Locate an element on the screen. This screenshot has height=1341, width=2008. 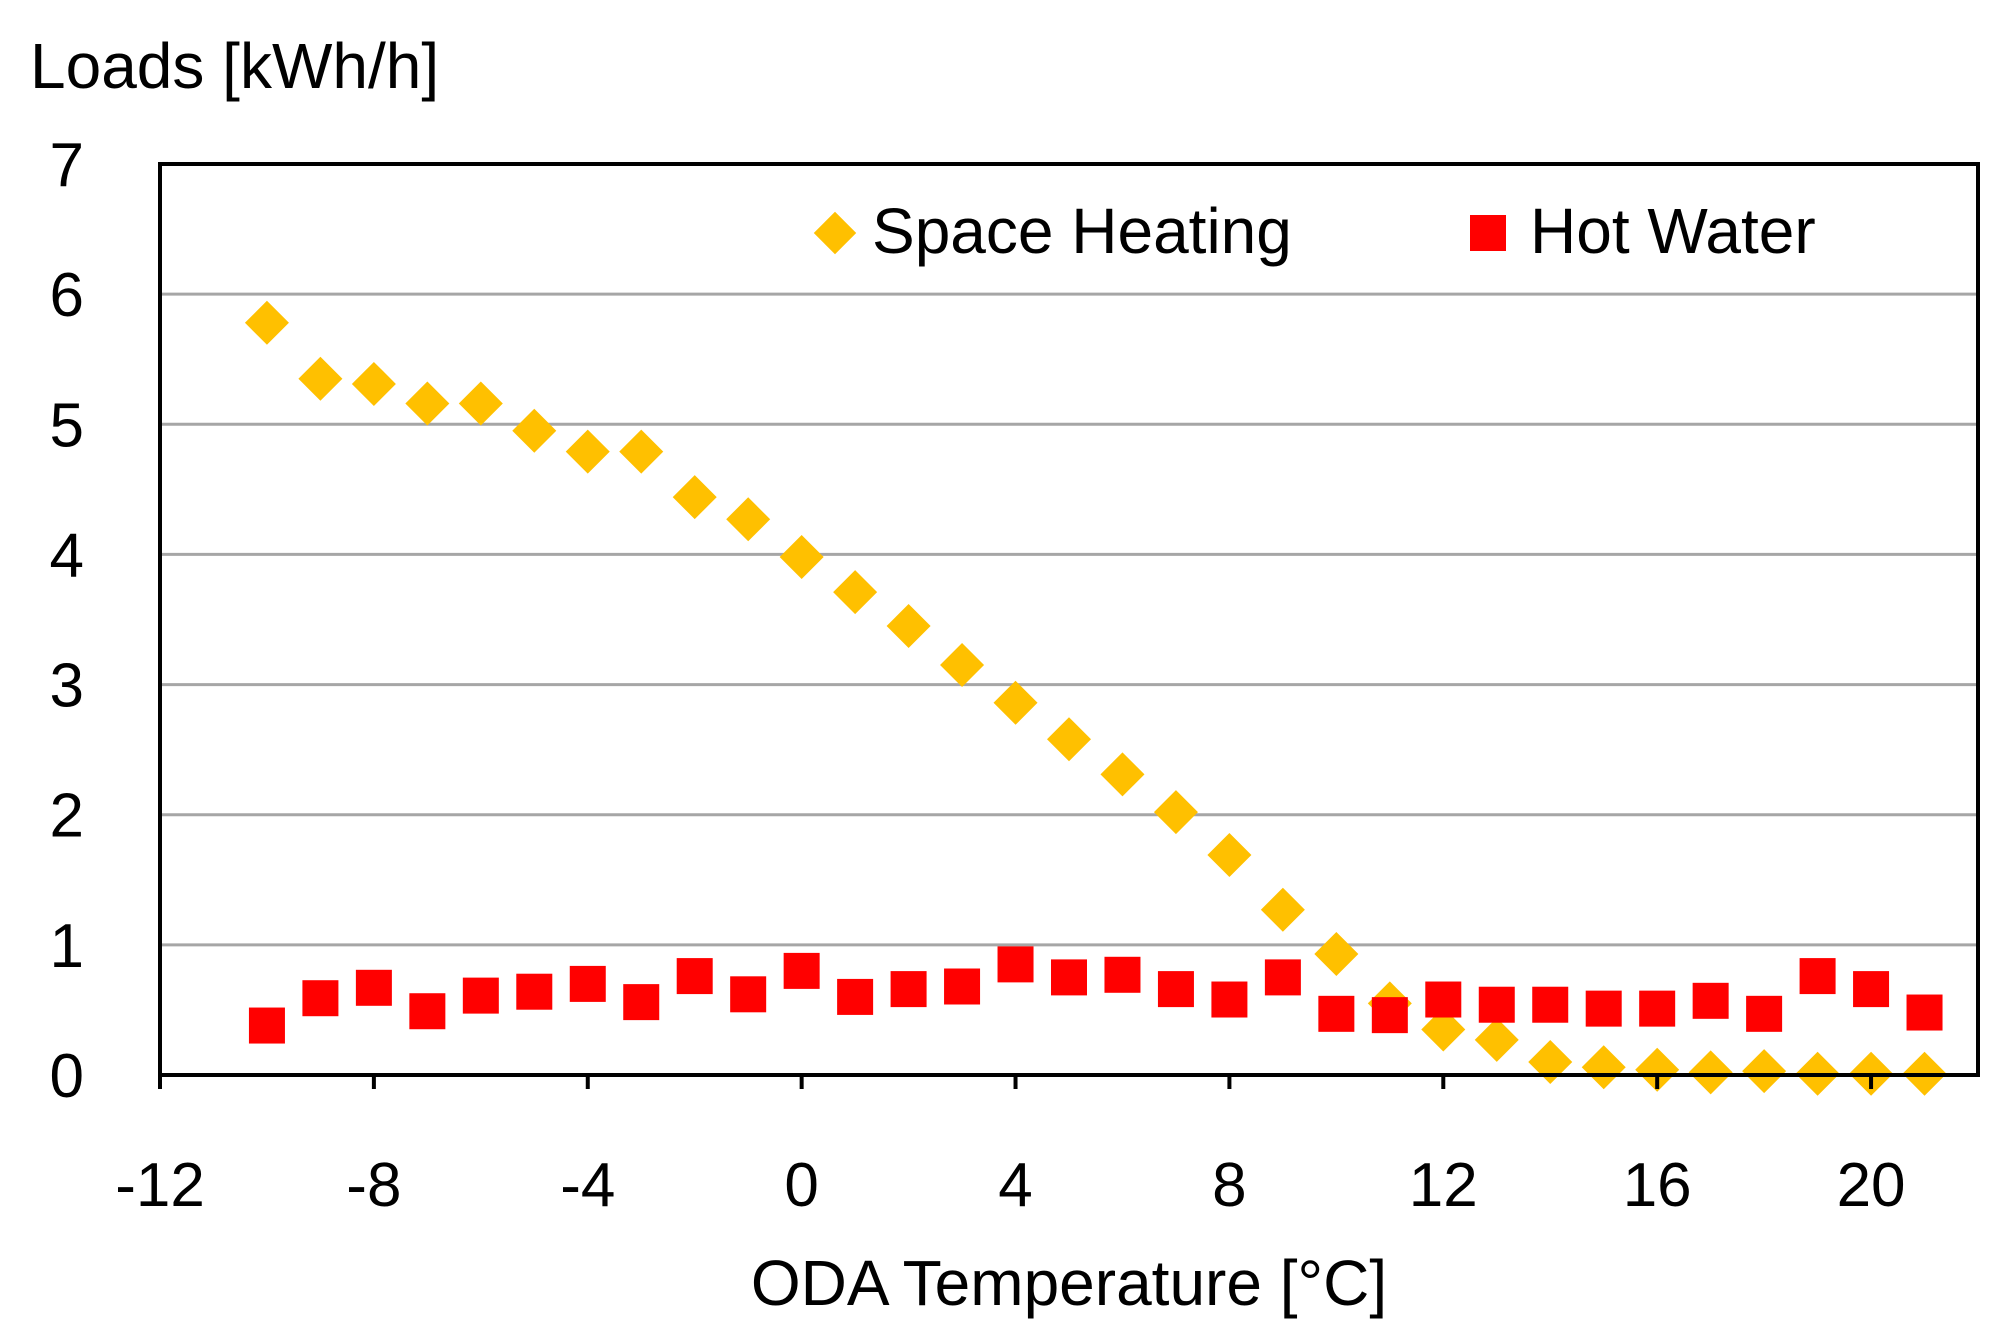
legend: Space Heating Hot Water is located at coordinates (1314, 231).